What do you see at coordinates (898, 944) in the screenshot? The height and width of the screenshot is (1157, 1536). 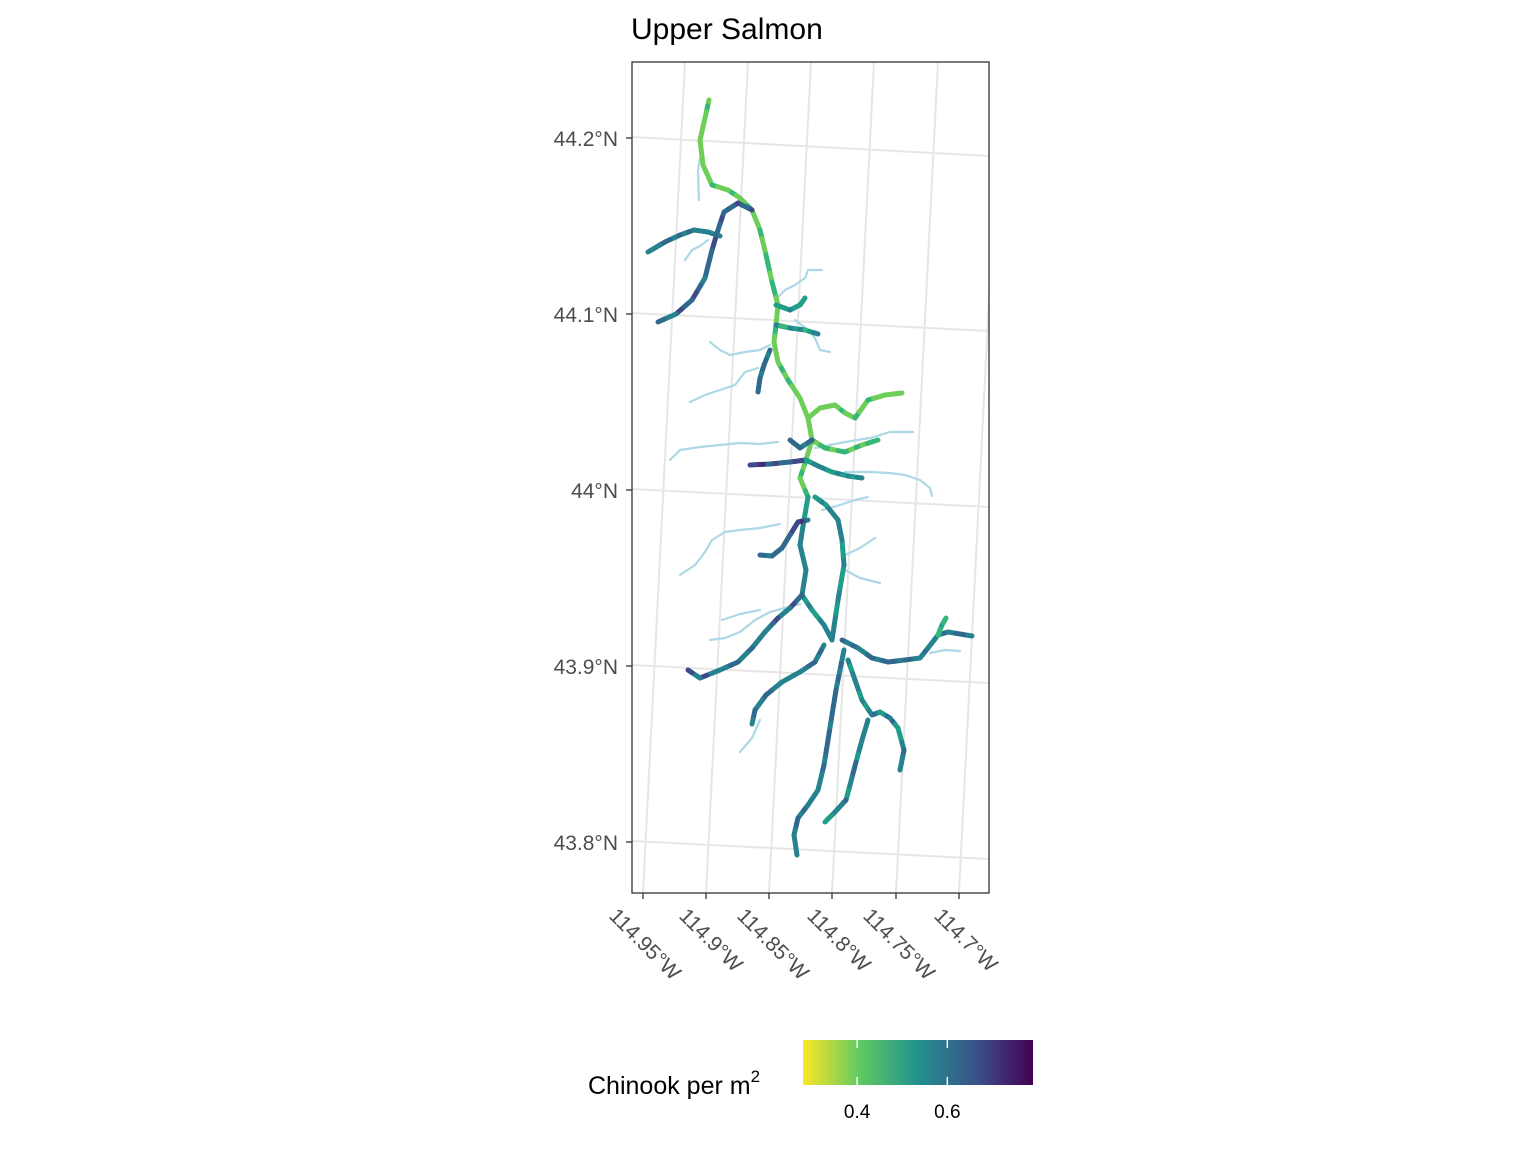 I see `lon-tick-label: 114.75°W` at bounding box center [898, 944].